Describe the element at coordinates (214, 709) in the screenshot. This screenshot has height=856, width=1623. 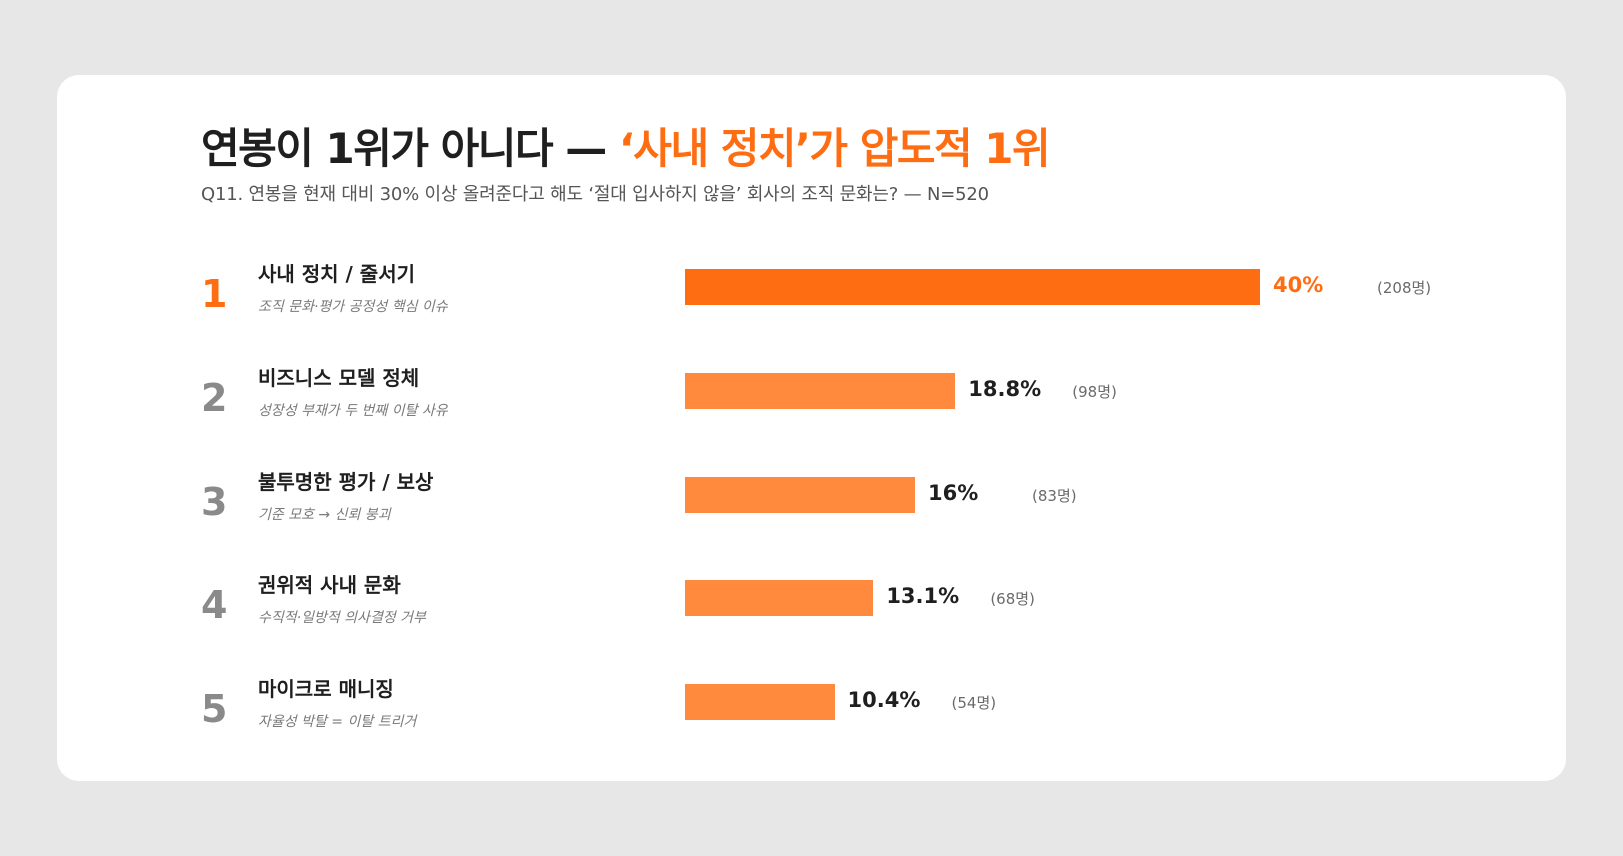
I see `rank-number: 5` at that location.